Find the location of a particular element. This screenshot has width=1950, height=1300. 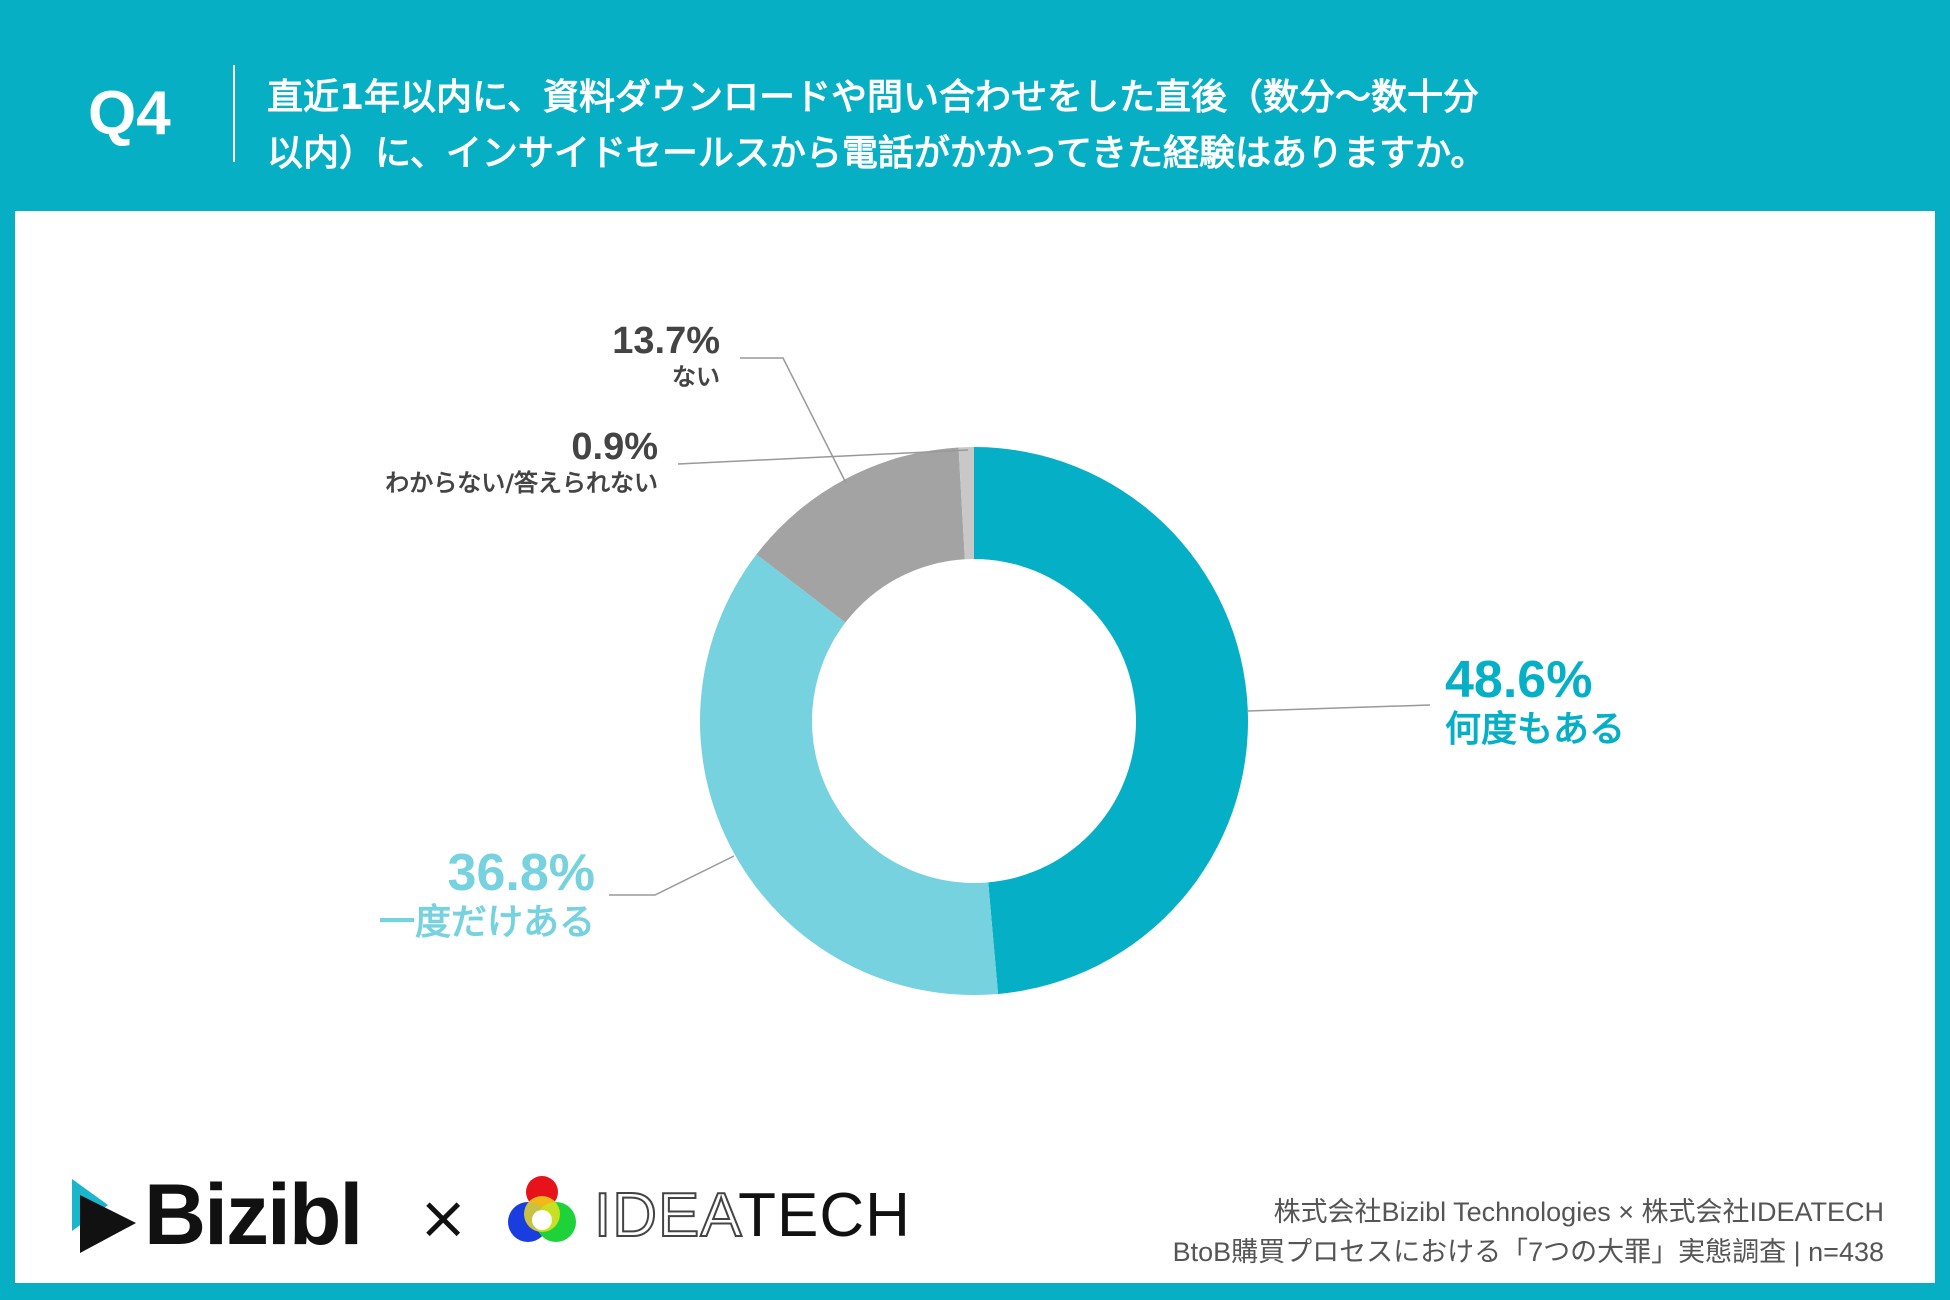

ideatech-color-icon is located at coordinates (542, 1209).